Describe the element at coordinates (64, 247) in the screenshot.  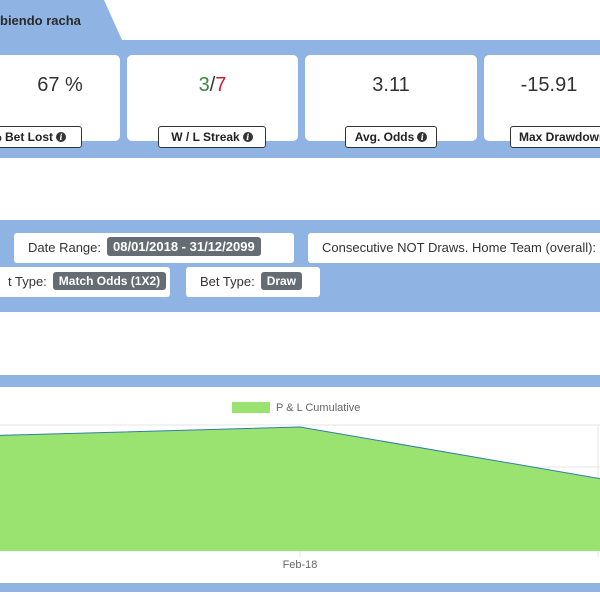
I see `date-range-label: Date Range:` at that location.